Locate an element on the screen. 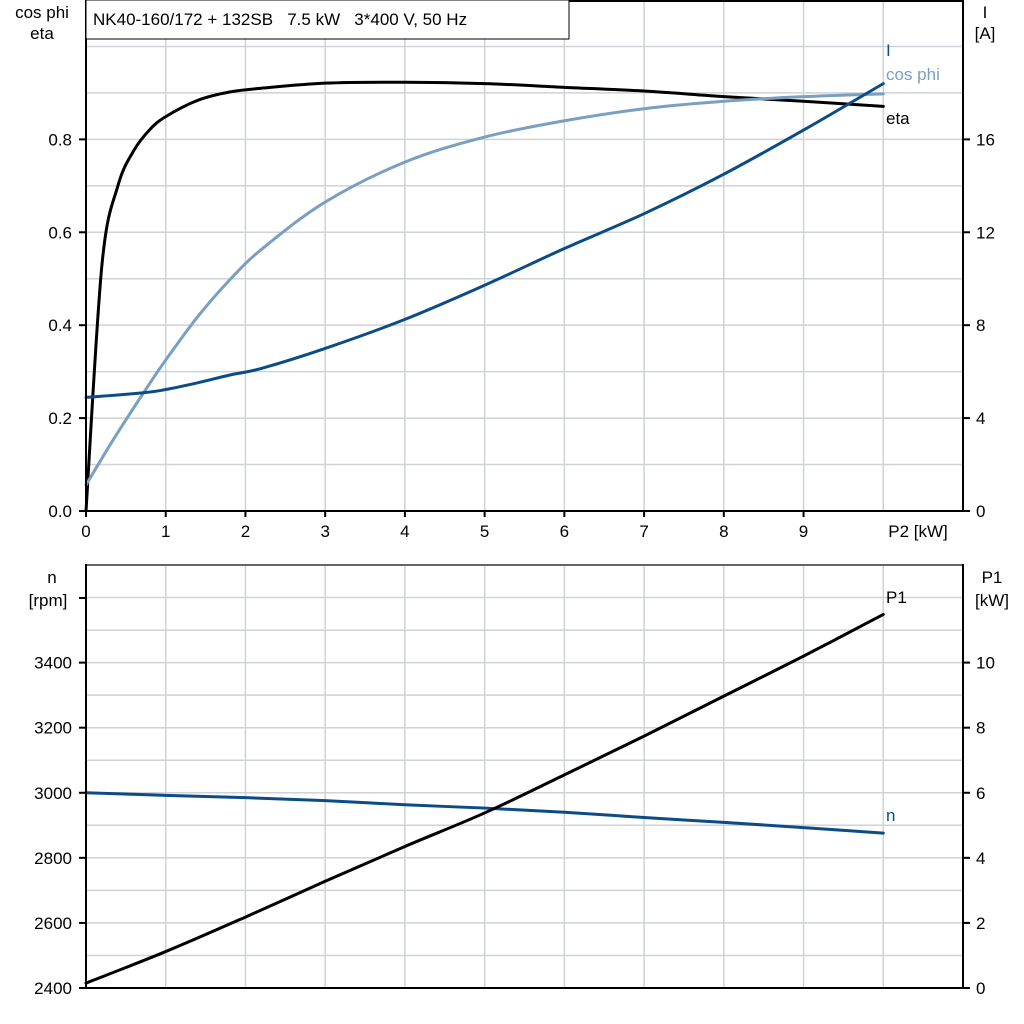  bottom-right-axis-label-2: [kW] is located at coordinates (992, 600).